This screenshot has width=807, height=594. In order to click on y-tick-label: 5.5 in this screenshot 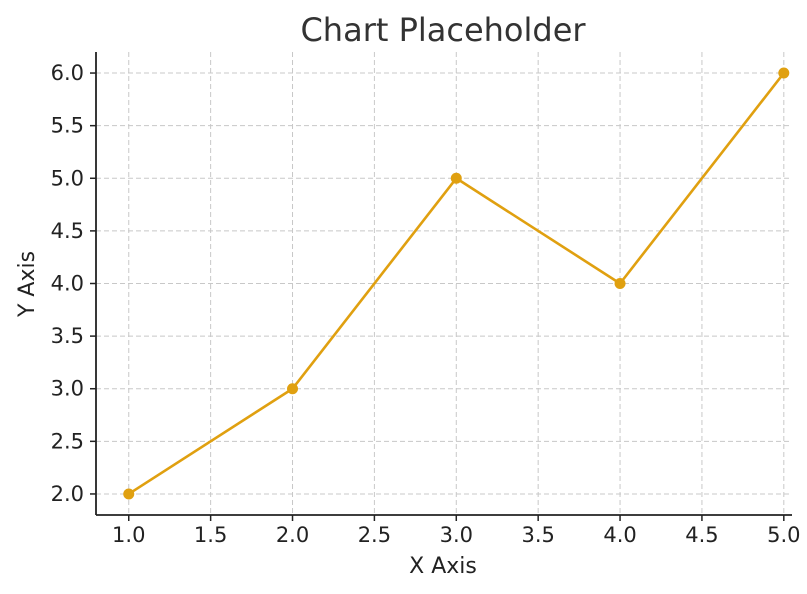, I will do `click(67, 126)`.